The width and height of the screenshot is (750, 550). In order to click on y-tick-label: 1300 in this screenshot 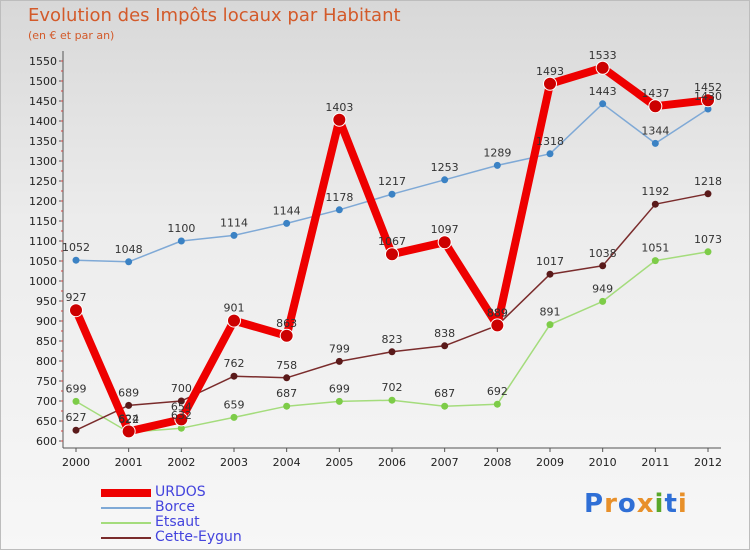, I will do `click(43, 161)`.